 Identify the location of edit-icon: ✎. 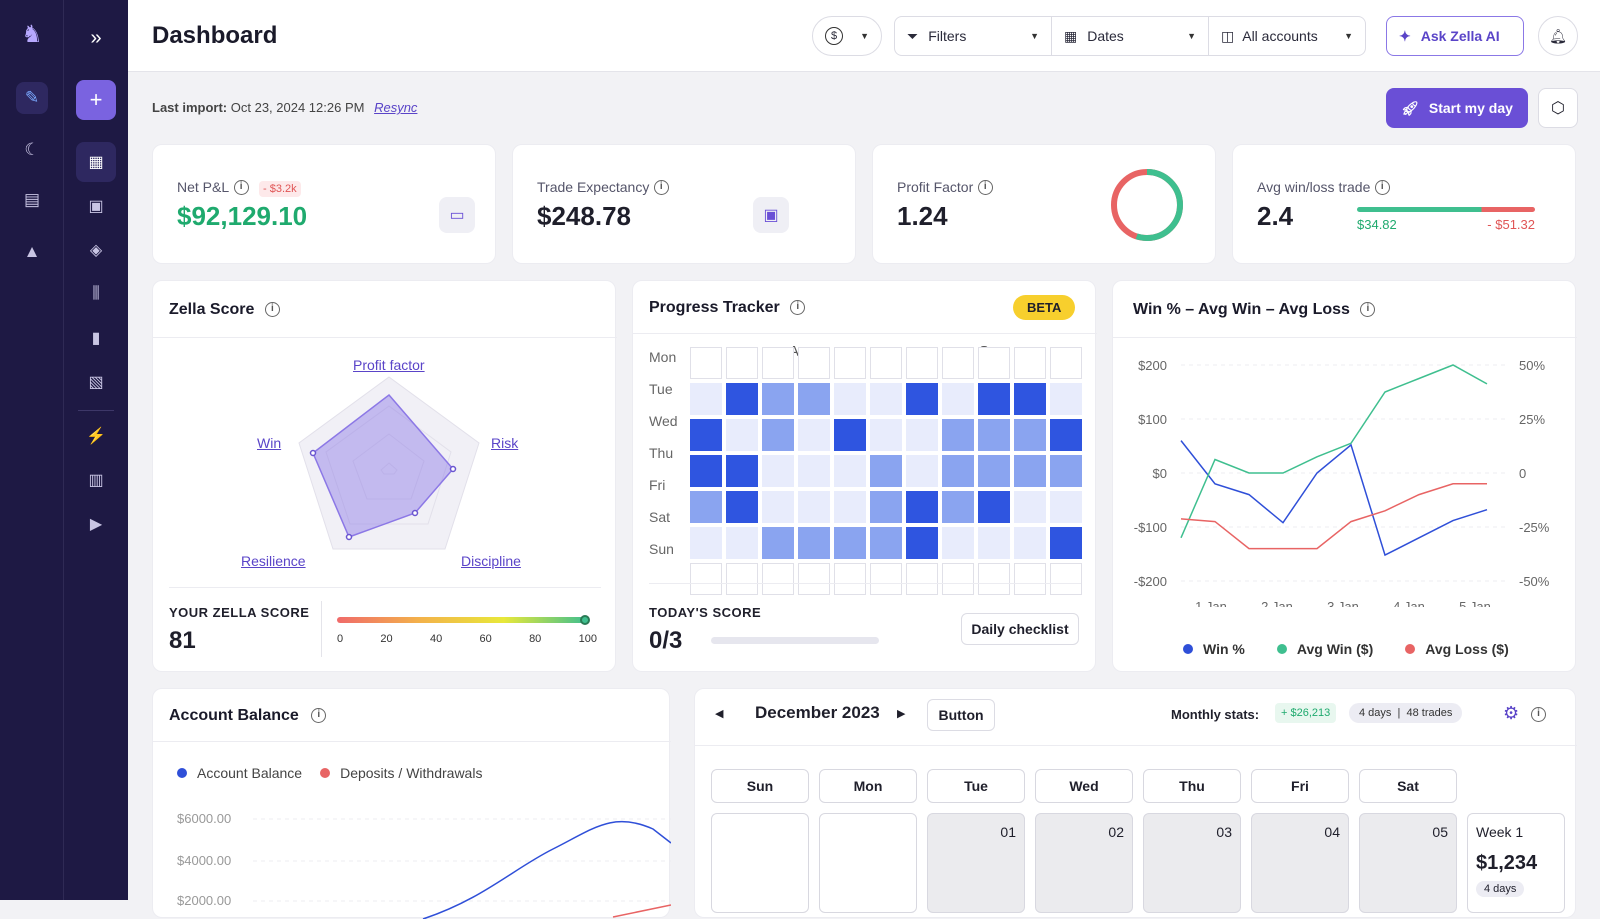
(32, 98).